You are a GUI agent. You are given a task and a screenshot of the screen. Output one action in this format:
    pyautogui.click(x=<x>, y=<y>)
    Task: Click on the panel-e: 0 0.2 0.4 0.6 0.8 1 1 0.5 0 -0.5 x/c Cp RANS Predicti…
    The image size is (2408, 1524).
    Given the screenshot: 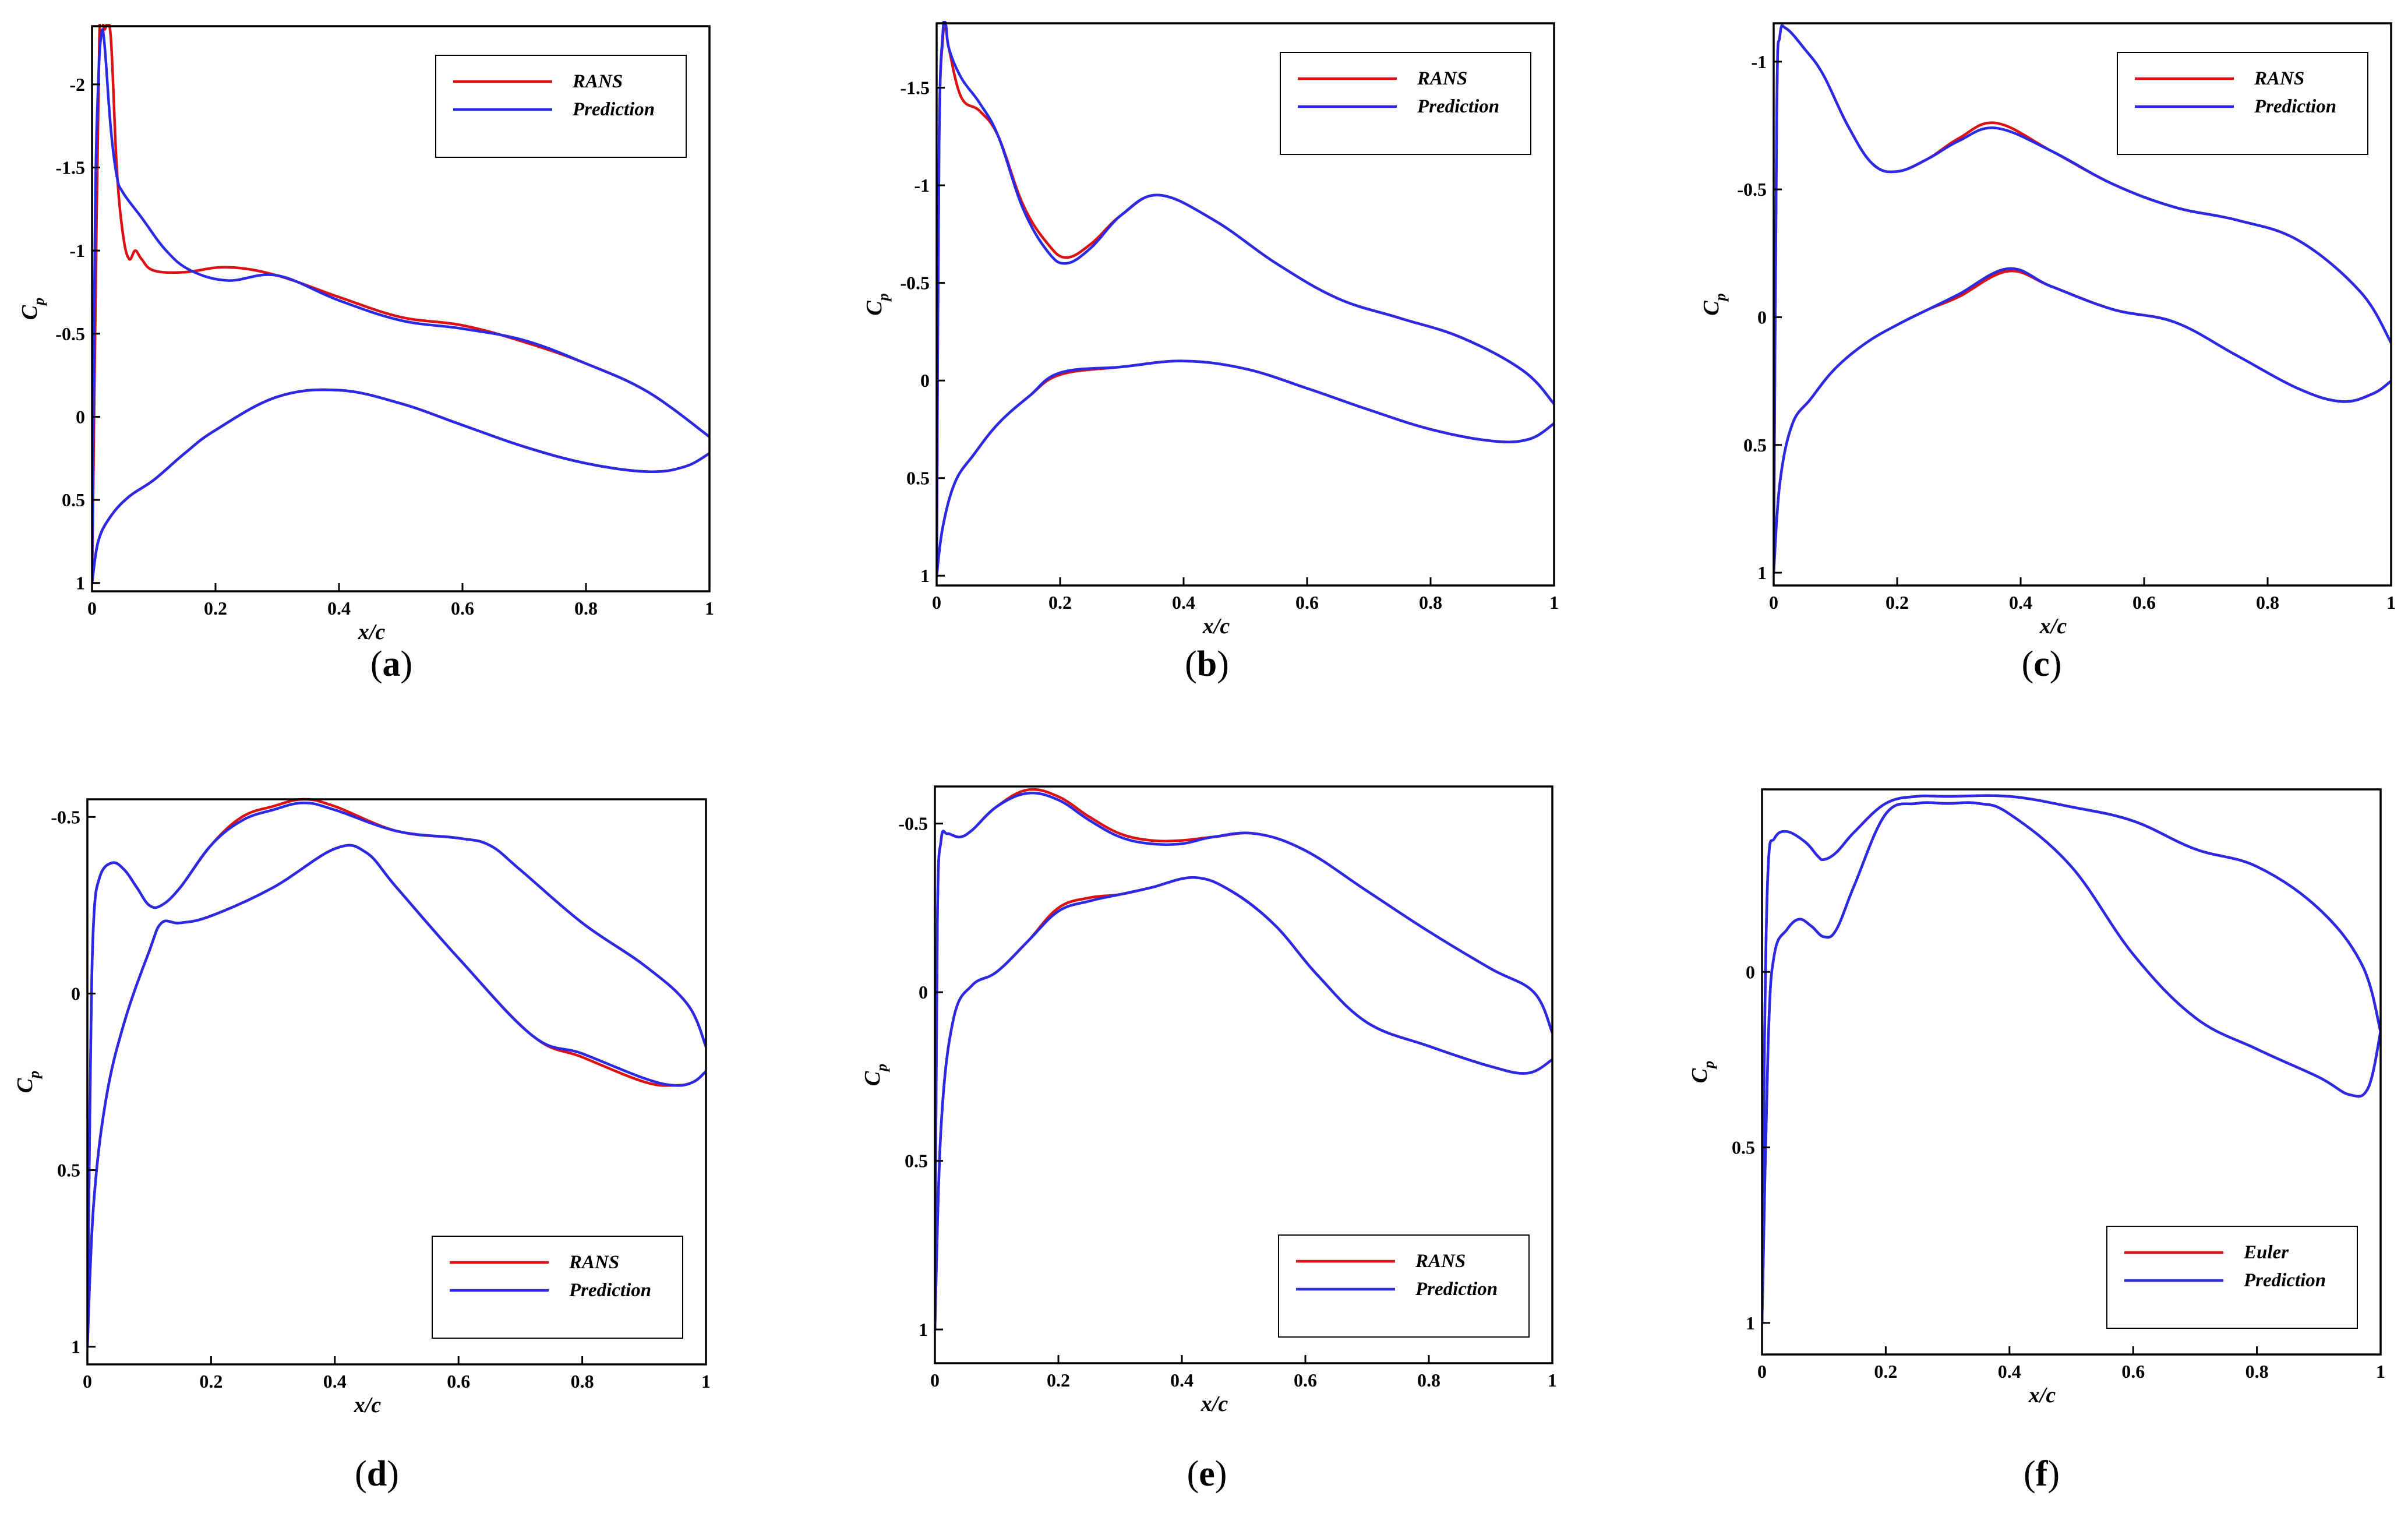 What is the action you would take?
    pyautogui.click(x=1208, y=1139)
    